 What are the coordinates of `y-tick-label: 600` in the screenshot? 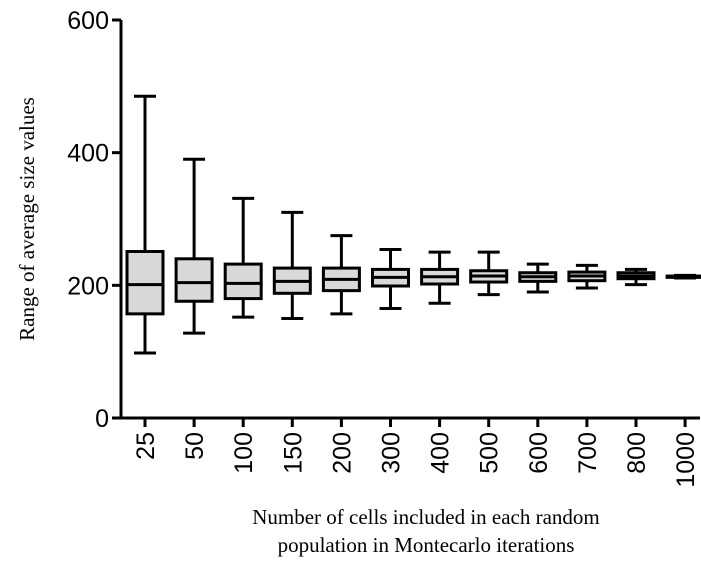 It's located at (88, 21).